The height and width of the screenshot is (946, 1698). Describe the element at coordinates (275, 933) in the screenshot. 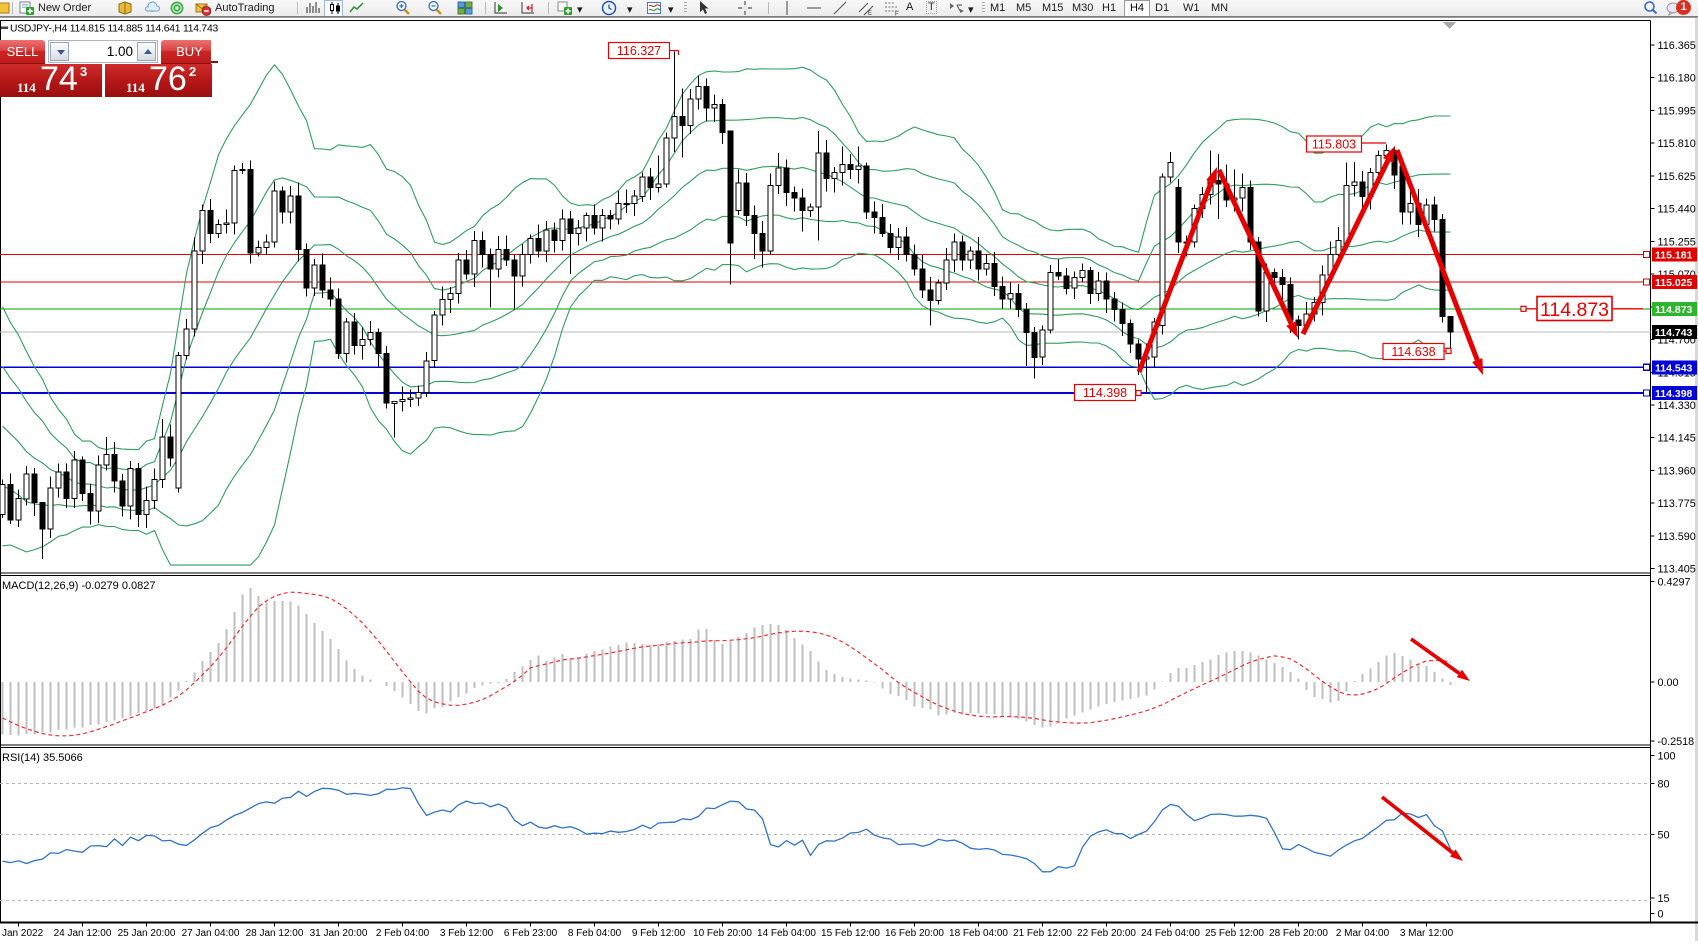

I see `svg-text: 28 Jan 12:00` at that location.